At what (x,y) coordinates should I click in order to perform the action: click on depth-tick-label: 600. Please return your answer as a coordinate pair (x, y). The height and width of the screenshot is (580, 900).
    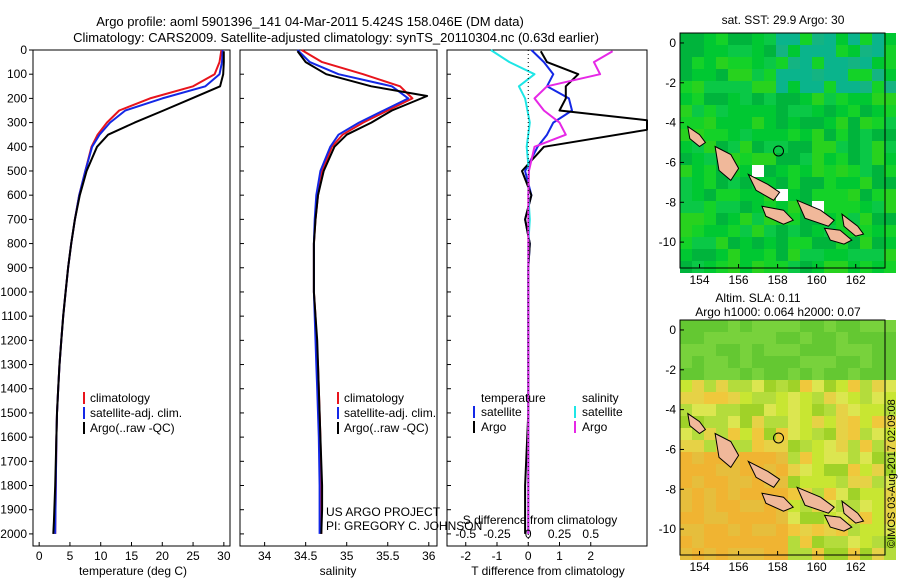
    Looking at the image, I should click on (17, 195).